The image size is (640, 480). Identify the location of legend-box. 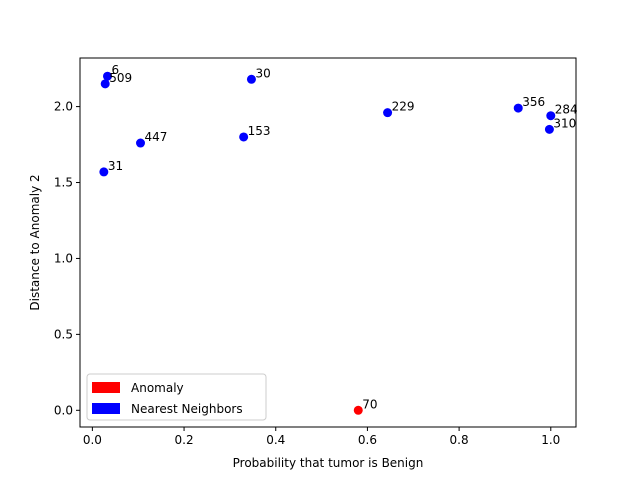
(176, 397).